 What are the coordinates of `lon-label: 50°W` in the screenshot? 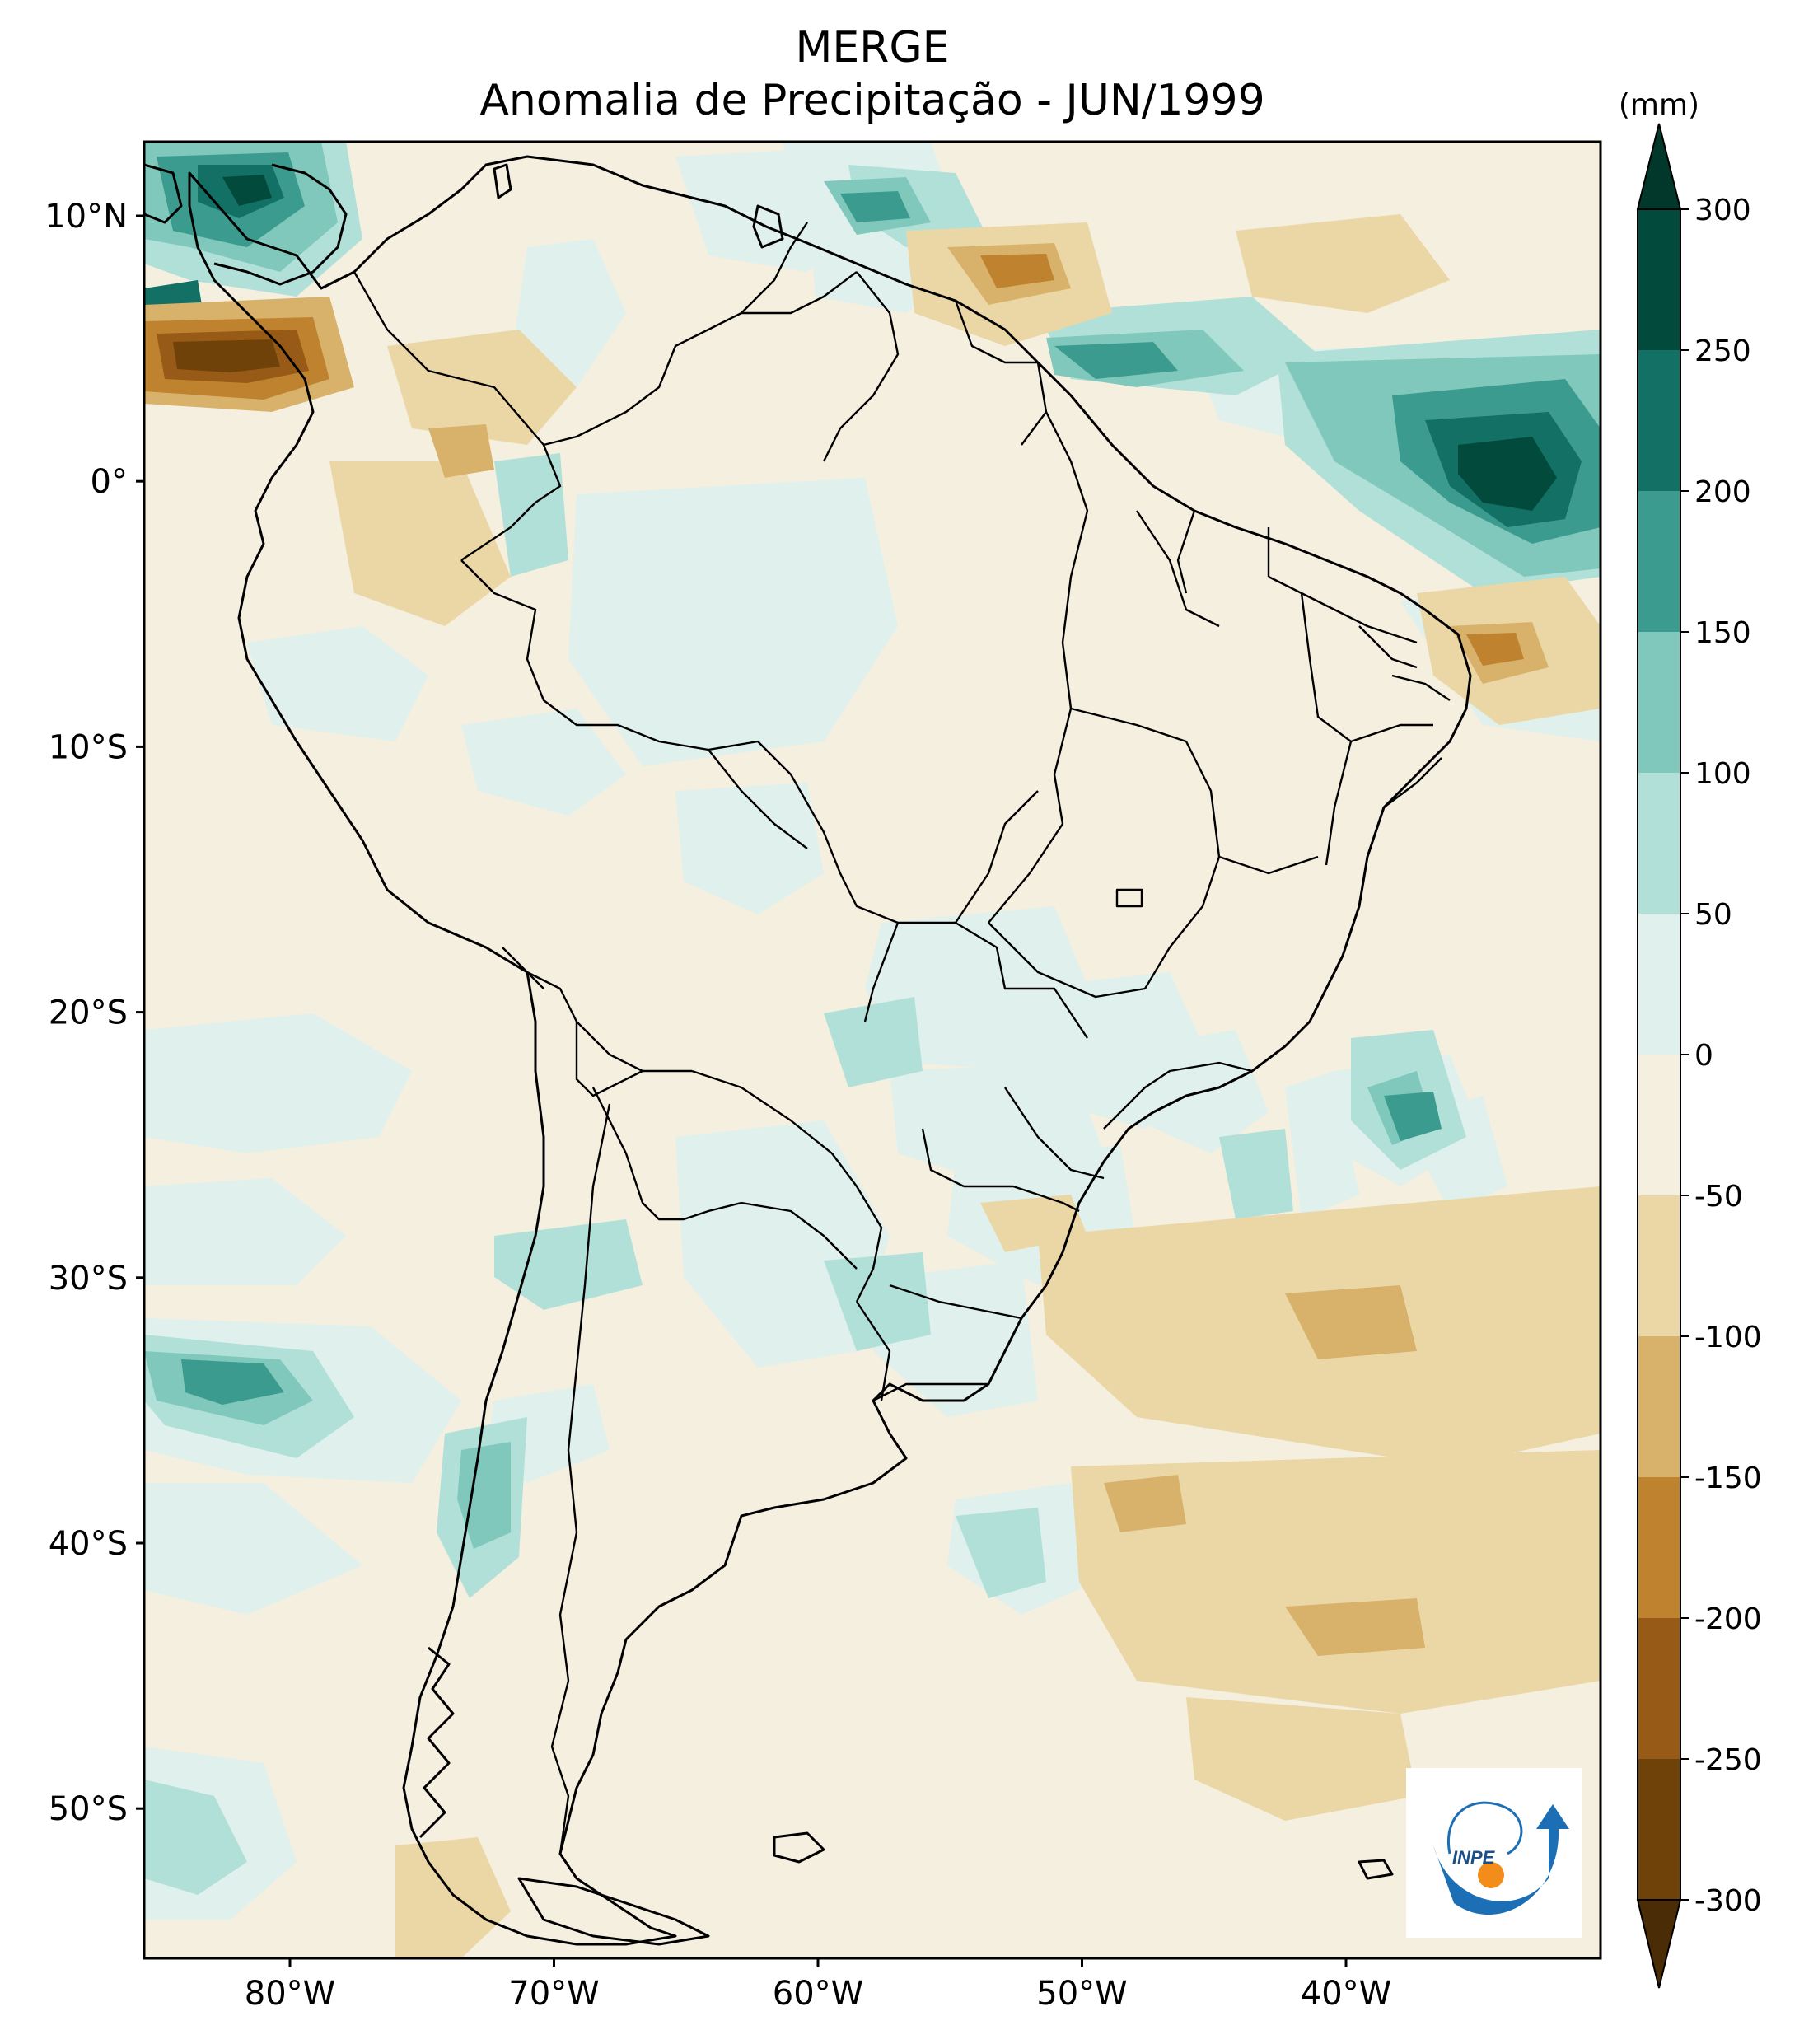 It's located at (1081, 1994).